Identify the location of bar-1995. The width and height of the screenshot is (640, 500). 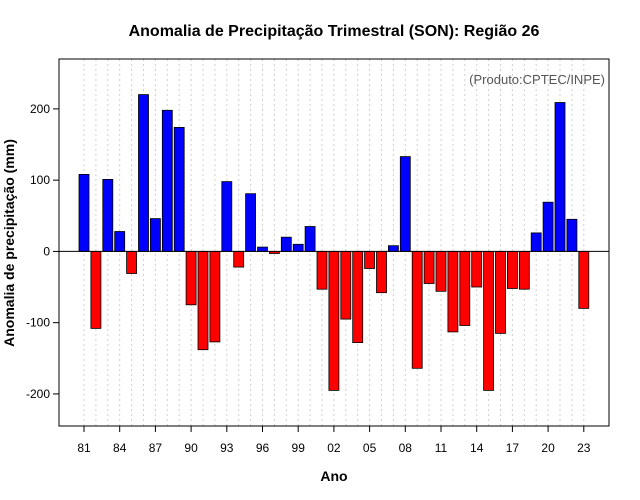
(251, 222).